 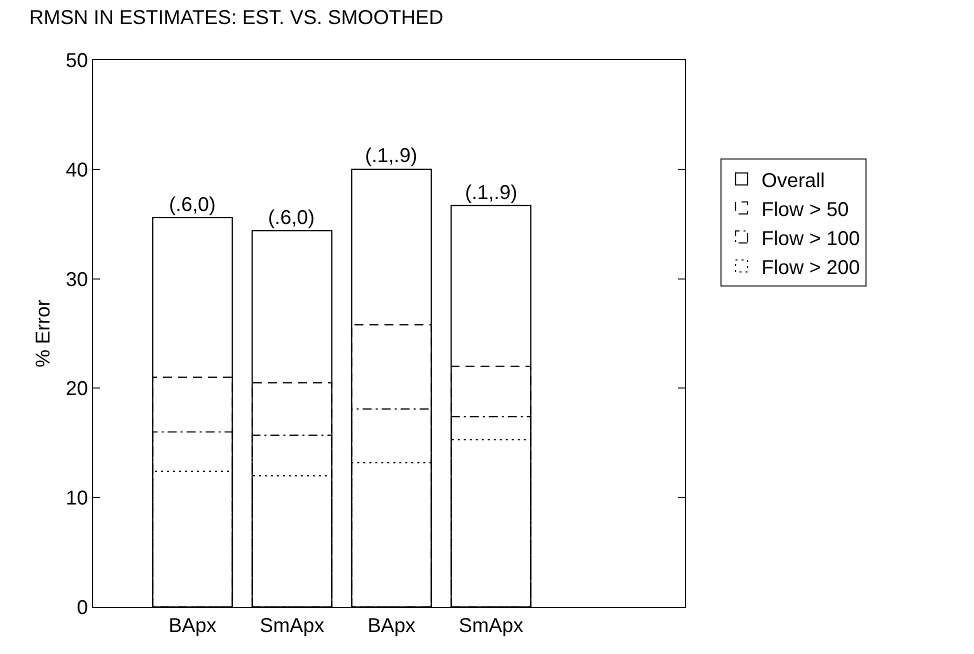 I want to click on y-axis-title: % Error, so click(x=43, y=333).